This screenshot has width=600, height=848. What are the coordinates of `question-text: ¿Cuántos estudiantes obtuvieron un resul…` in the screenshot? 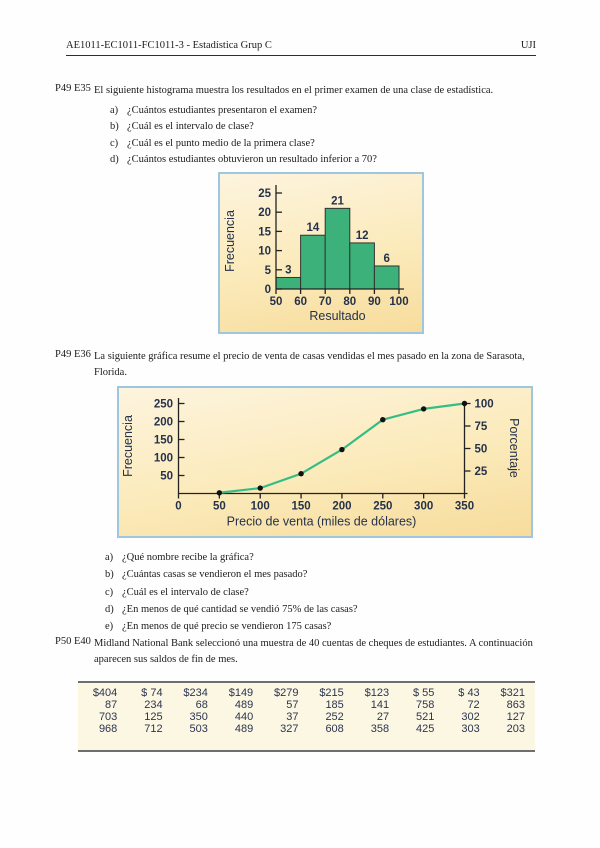 It's located at (252, 160).